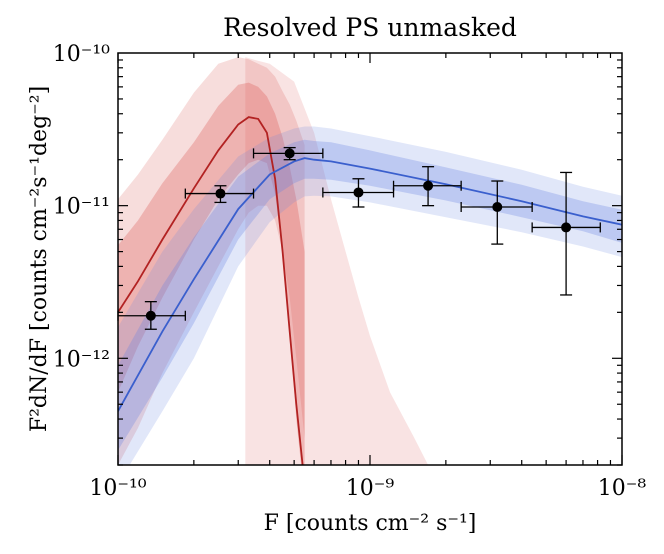  What do you see at coordinates (622, 488) in the screenshot?
I see `x-tick-label: 10⁻⁸` at bounding box center [622, 488].